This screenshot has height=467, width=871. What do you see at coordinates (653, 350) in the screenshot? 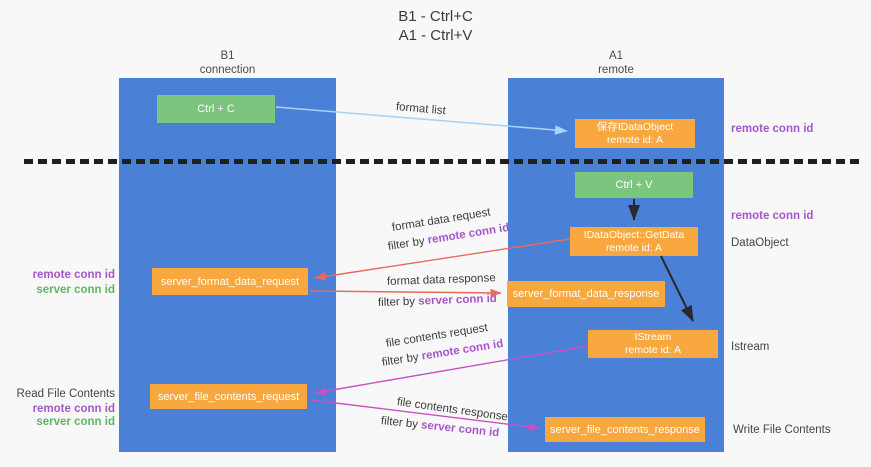
I see `istream-line2: remote id: A` at bounding box center [653, 350].